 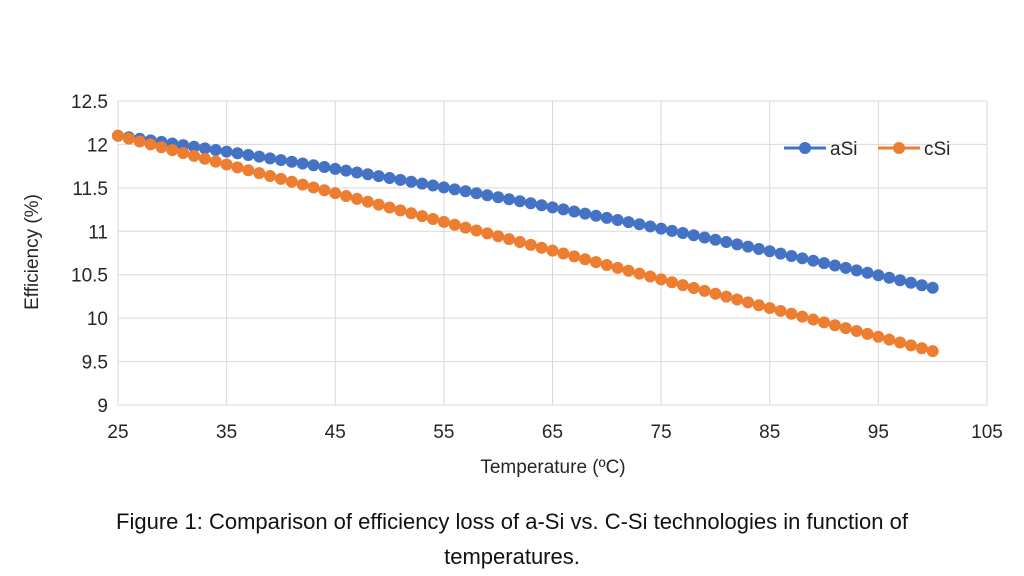 I want to click on x-tick-label: 75, so click(x=661, y=432).